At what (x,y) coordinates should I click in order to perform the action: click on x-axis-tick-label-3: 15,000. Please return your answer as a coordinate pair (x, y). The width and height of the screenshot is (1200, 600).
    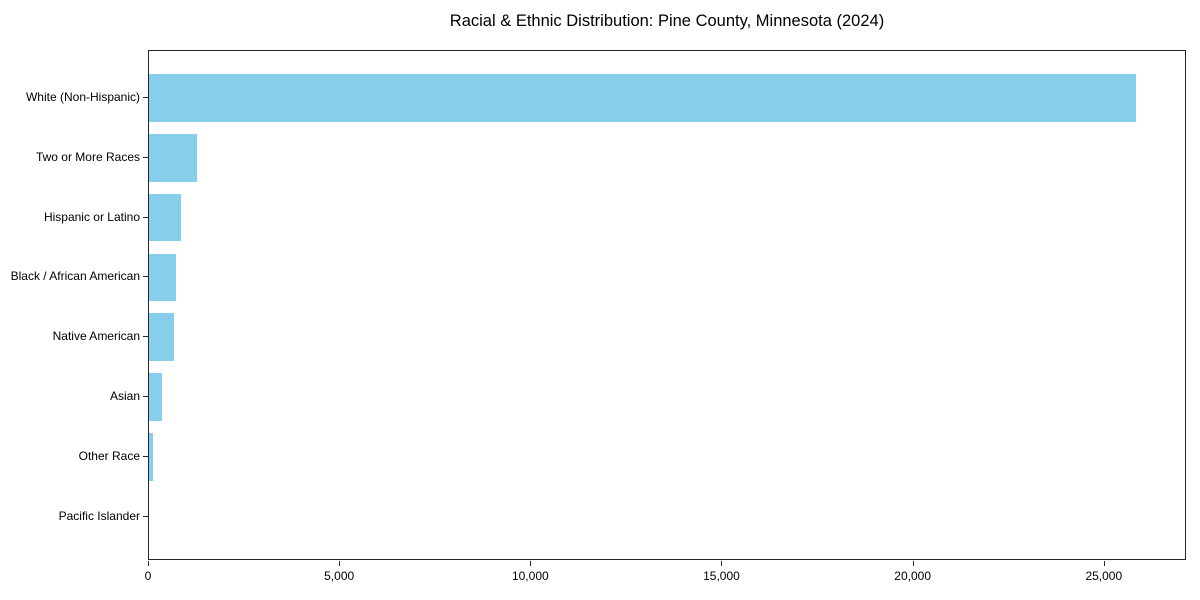
    Looking at the image, I should click on (721, 576).